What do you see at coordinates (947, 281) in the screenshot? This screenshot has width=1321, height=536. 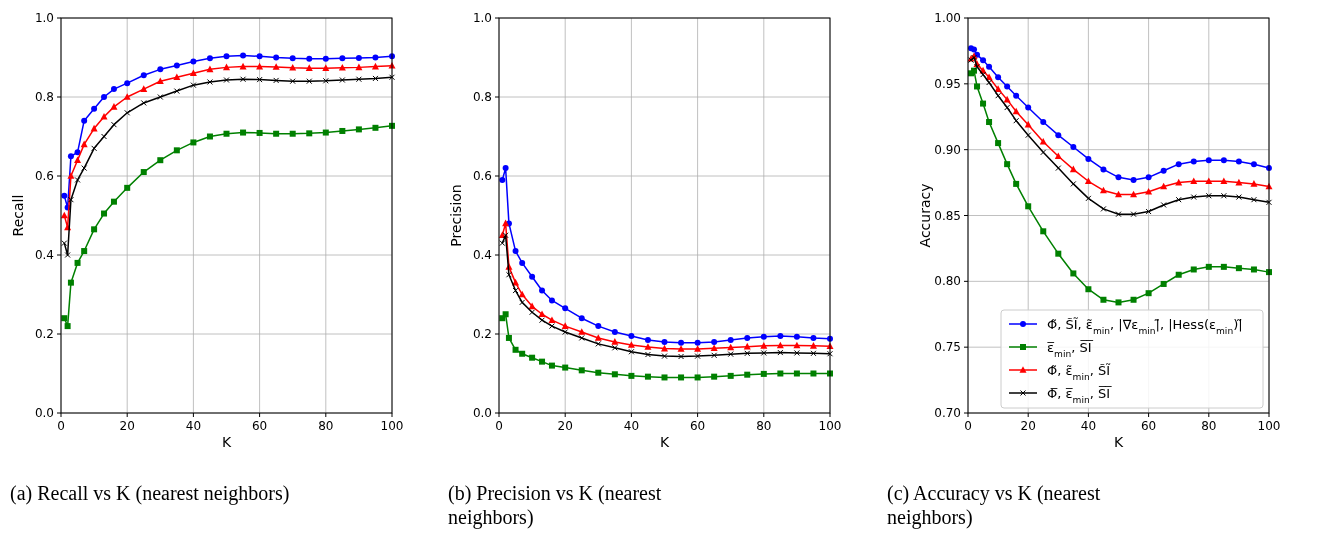 I see `y-tick-label: 0.80` at bounding box center [947, 281].